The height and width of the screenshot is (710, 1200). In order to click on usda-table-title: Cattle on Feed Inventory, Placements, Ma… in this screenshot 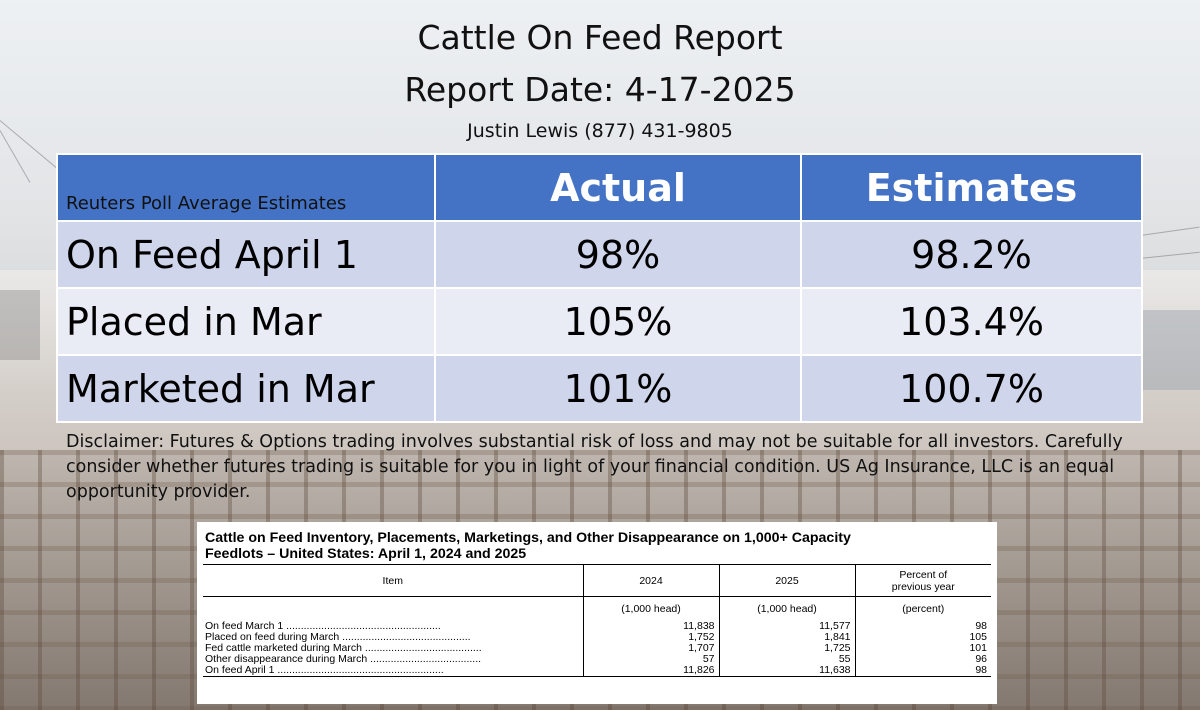, I will do `click(598, 546)`.